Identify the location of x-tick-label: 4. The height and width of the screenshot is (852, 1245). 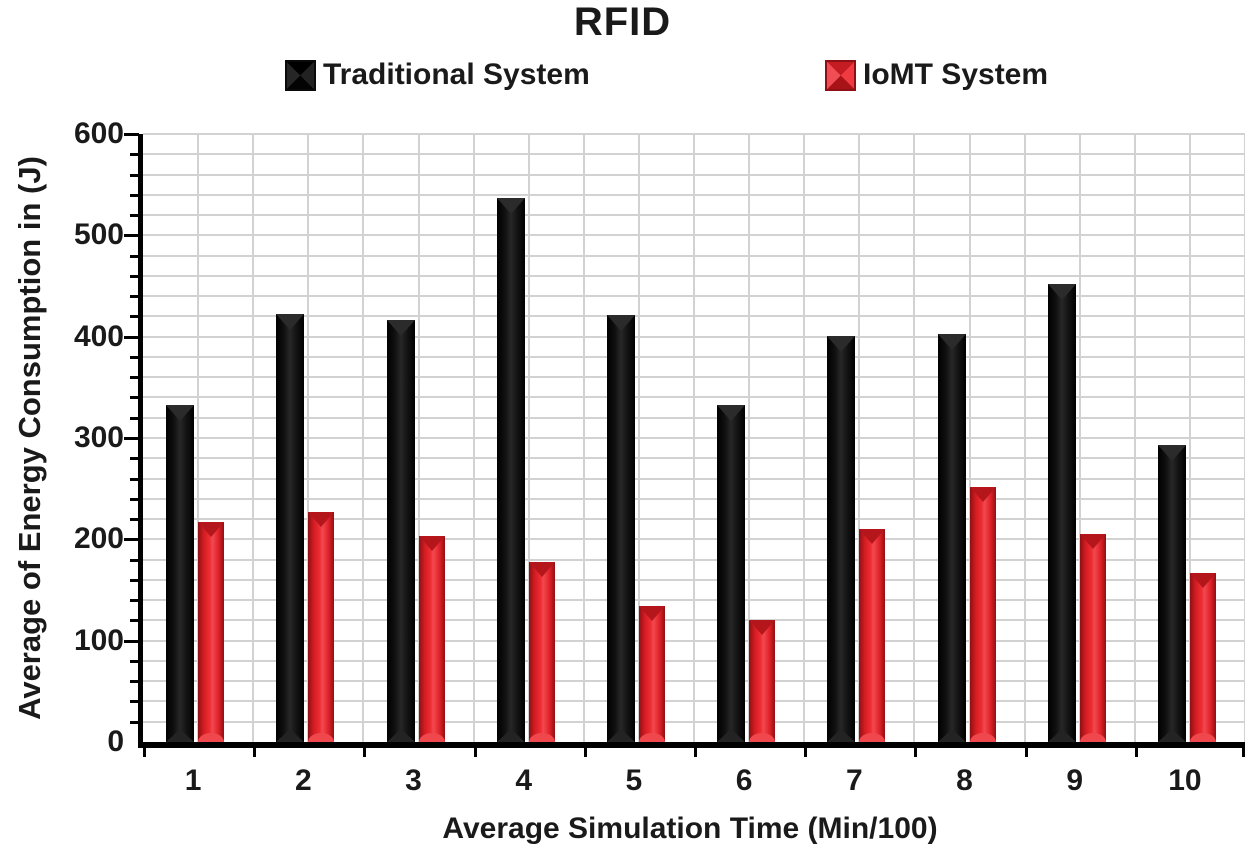
(524, 780).